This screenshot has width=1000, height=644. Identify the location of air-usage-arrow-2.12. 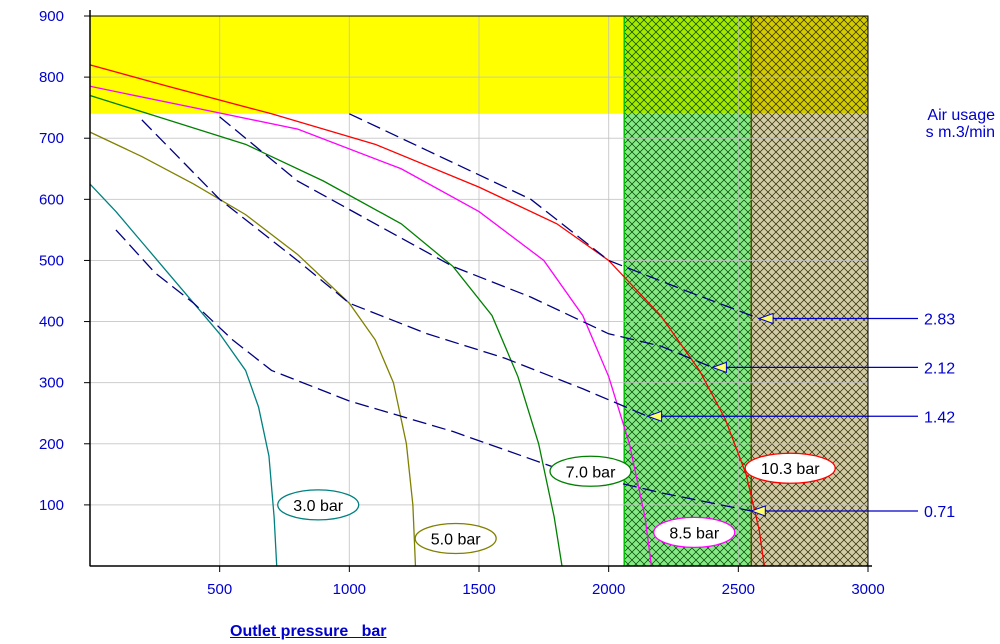
(718, 367).